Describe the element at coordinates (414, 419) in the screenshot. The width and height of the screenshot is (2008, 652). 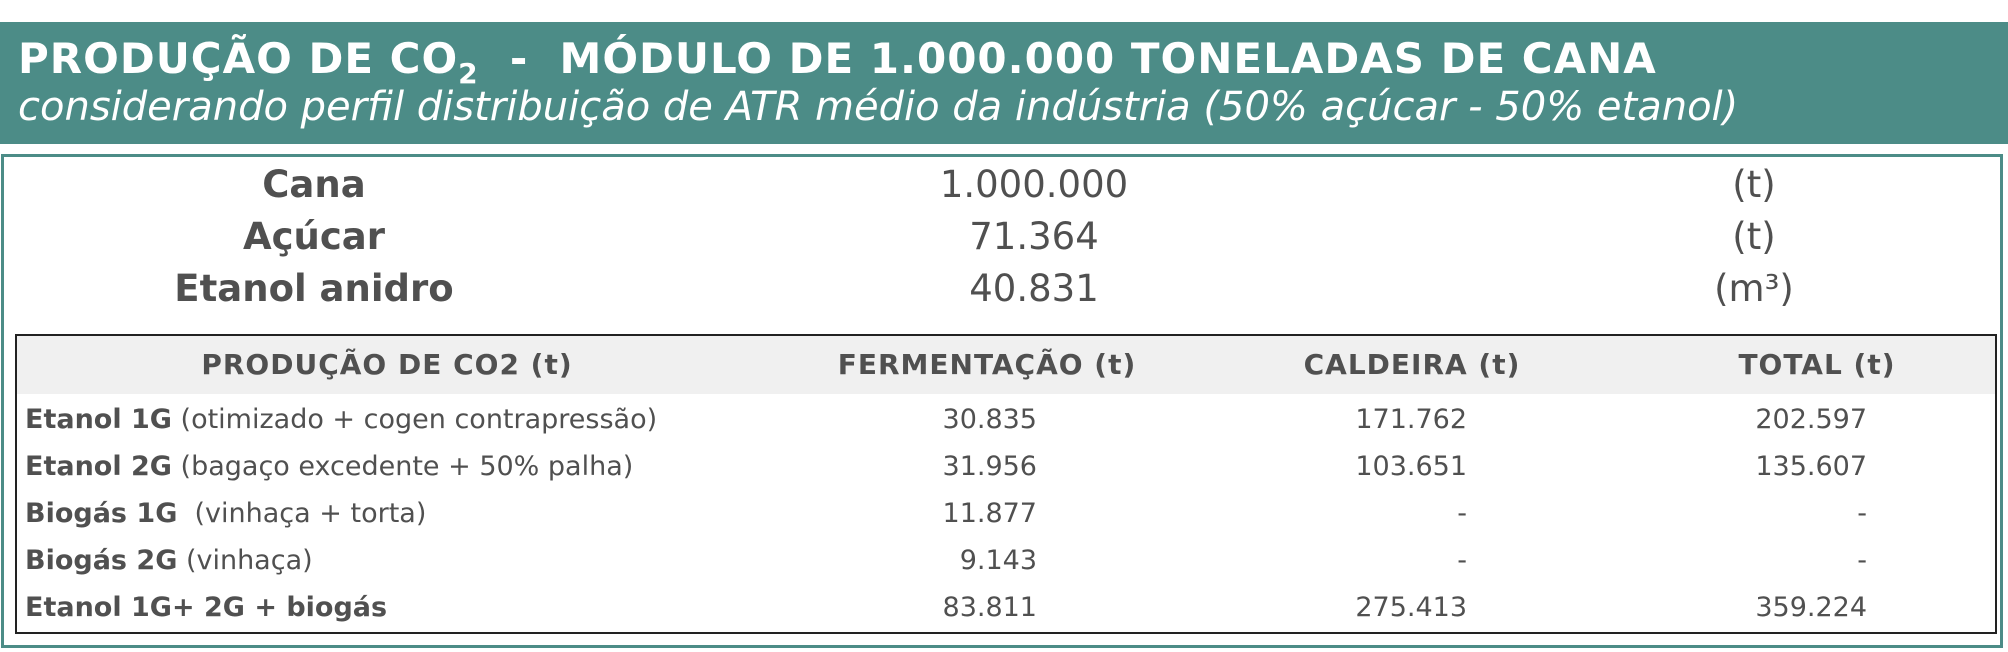
I see `row-name-detail: (otimizado + cogen contrapressão)` at that location.